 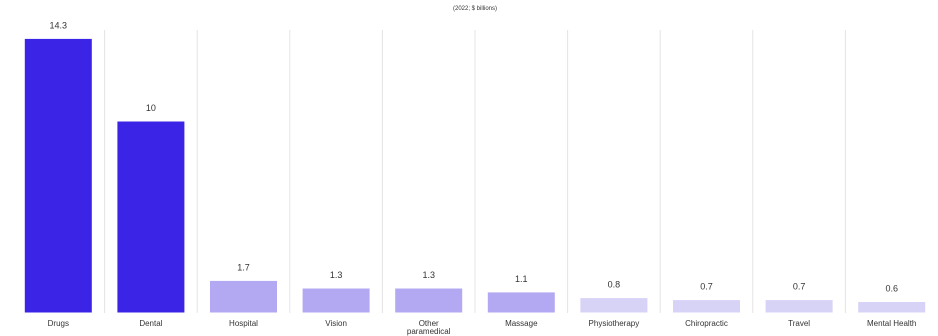 What do you see at coordinates (706, 287) in the screenshot?
I see `value-label-chiropractic: 0.7` at bounding box center [706, 287].